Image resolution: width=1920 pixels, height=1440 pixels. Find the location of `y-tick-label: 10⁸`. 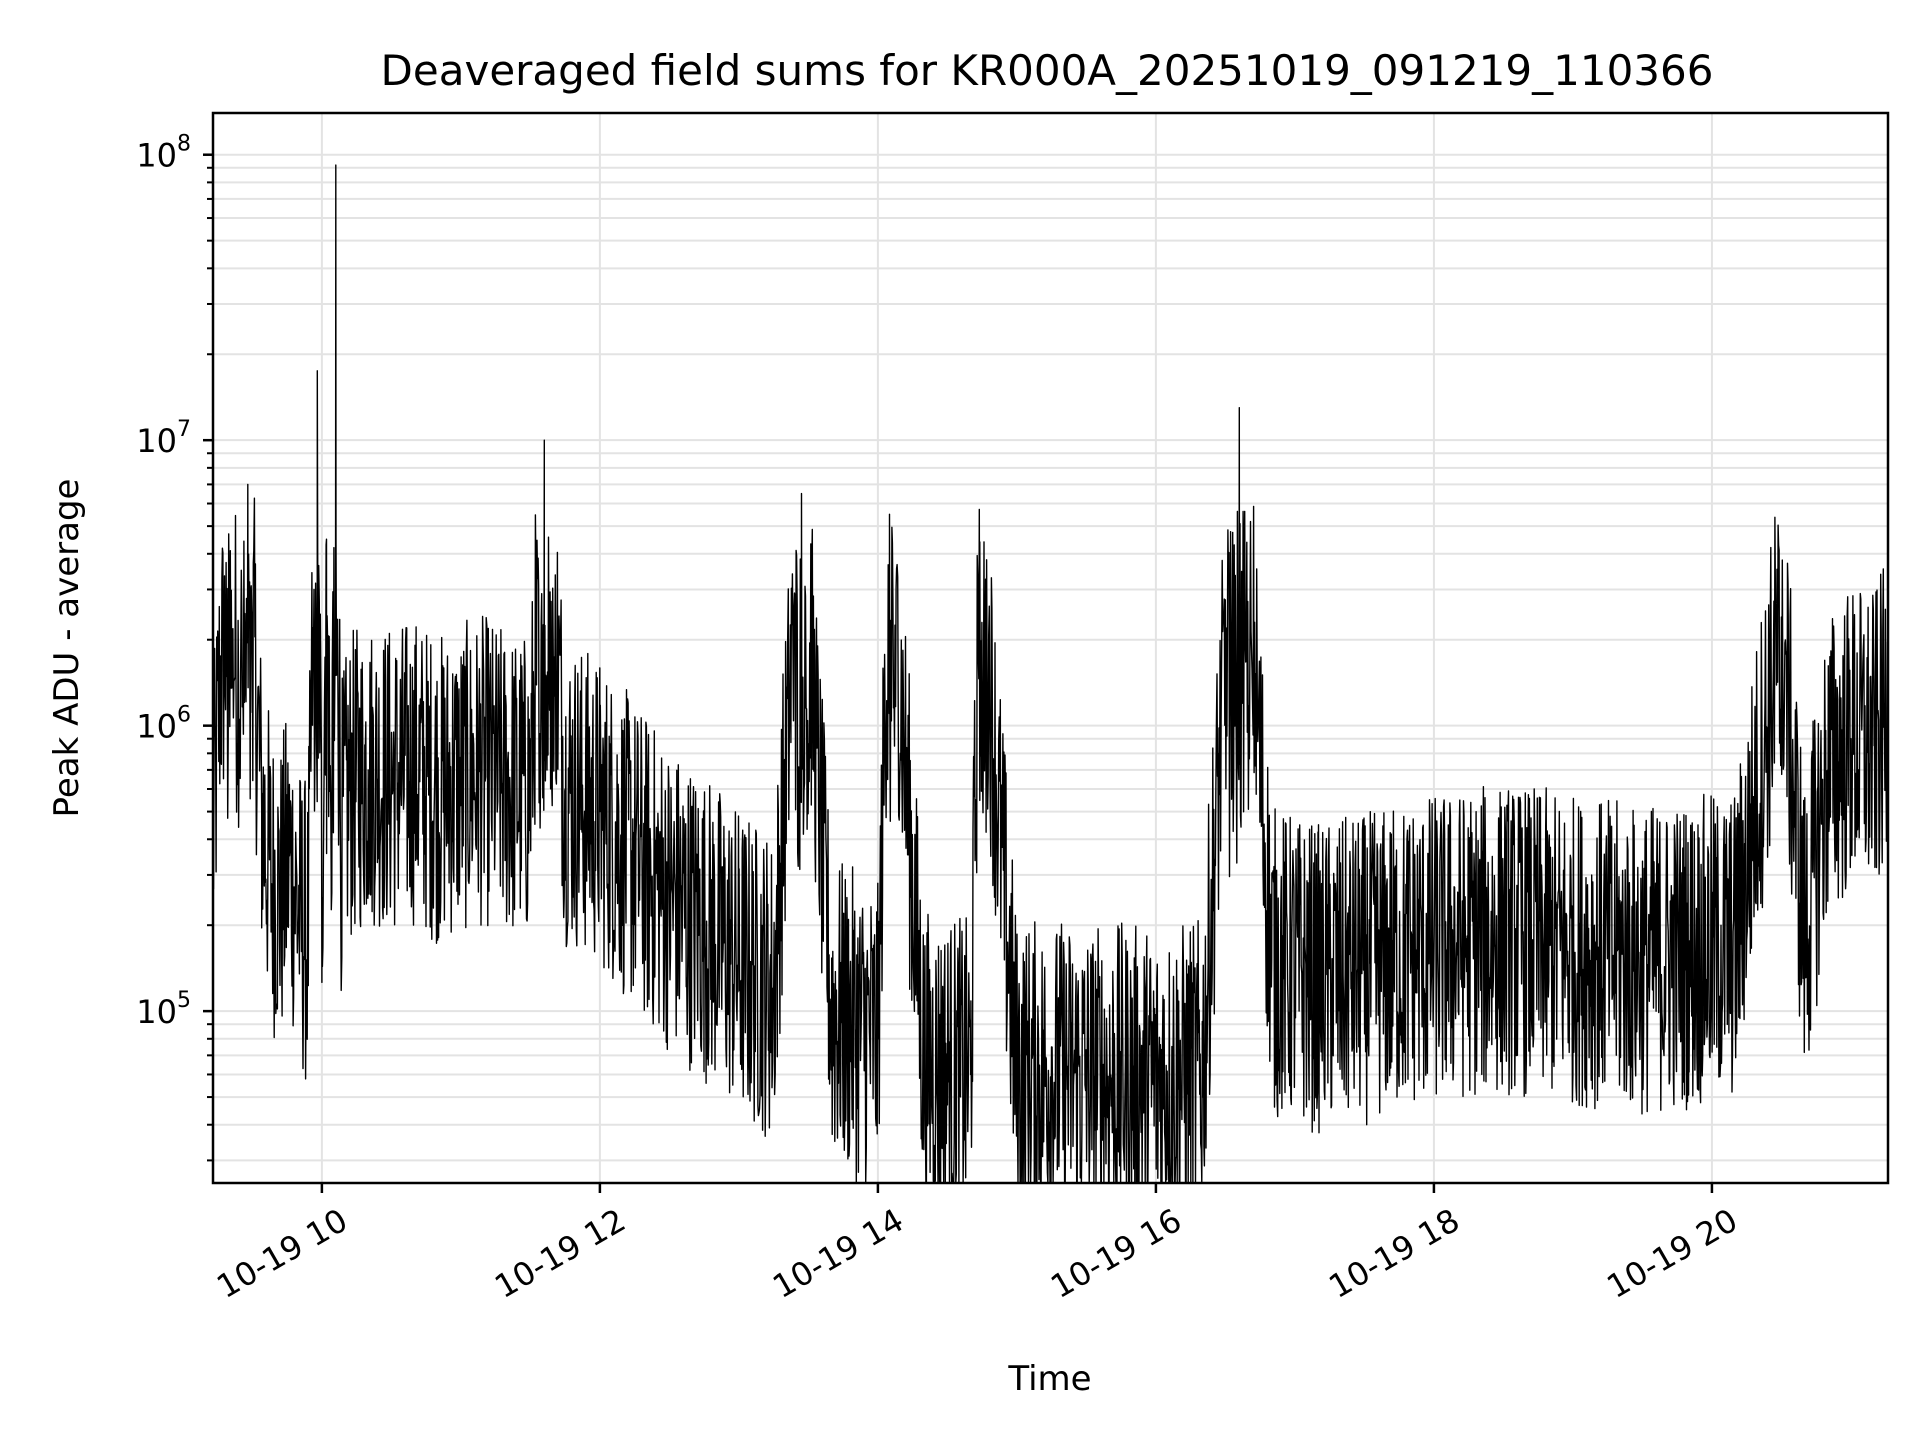

y-tick-label: 10⁸ is located at coordinates (163, 153).